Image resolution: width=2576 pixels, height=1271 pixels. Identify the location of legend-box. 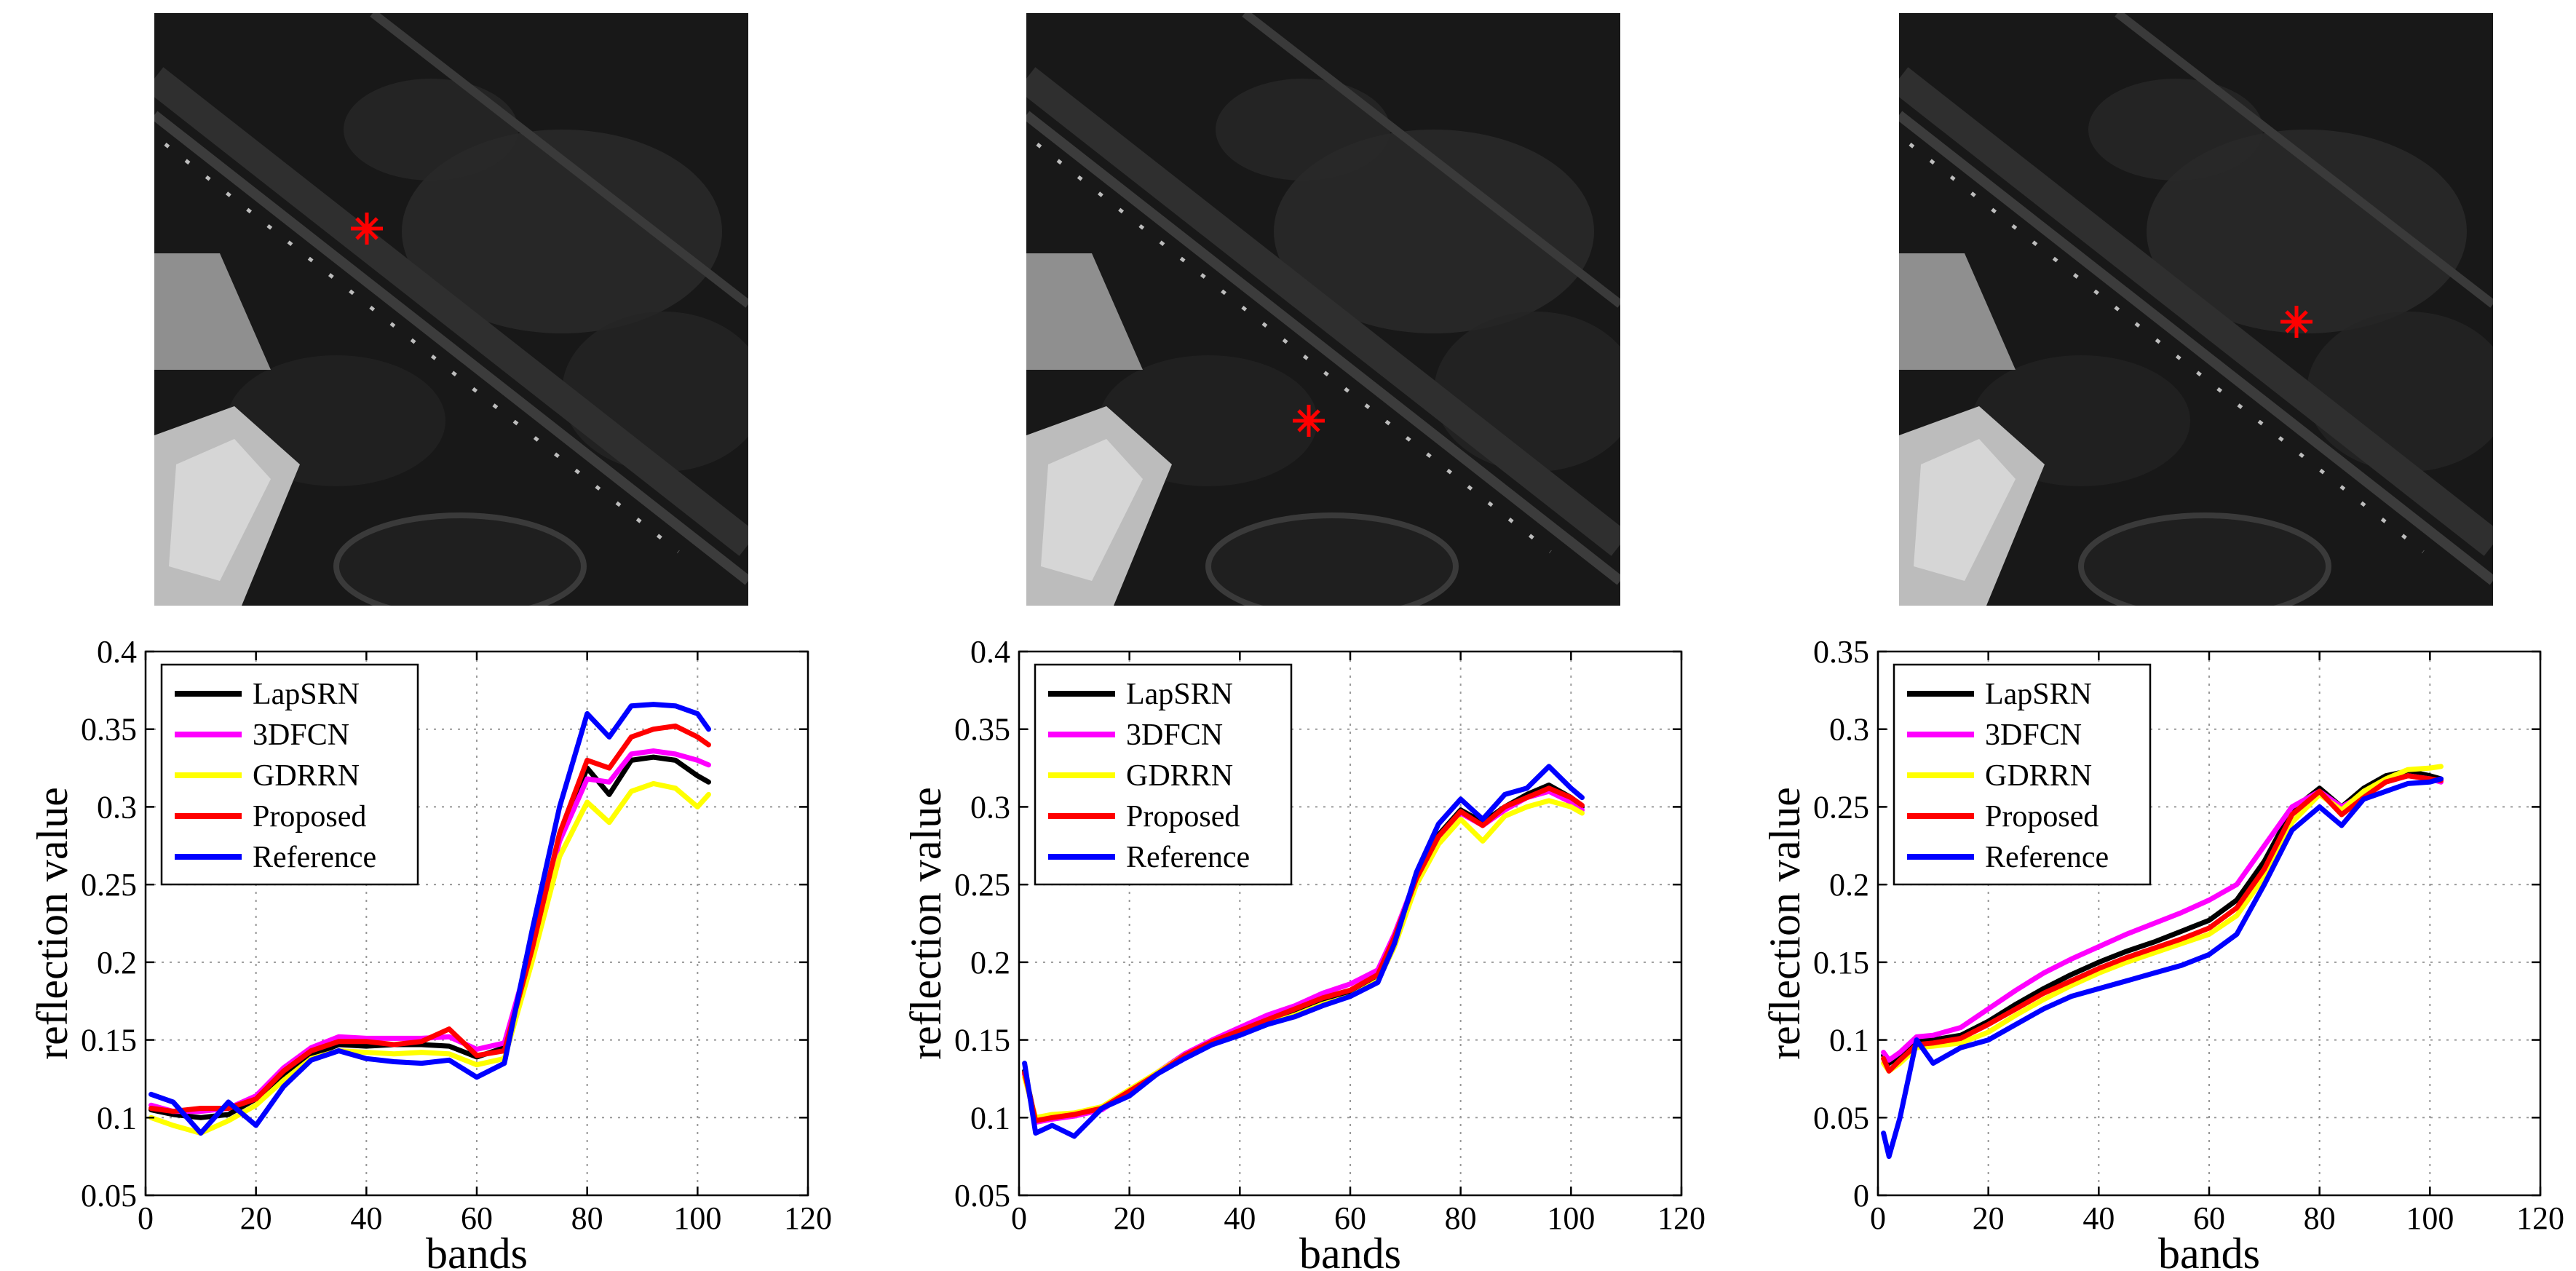
(289, 774).